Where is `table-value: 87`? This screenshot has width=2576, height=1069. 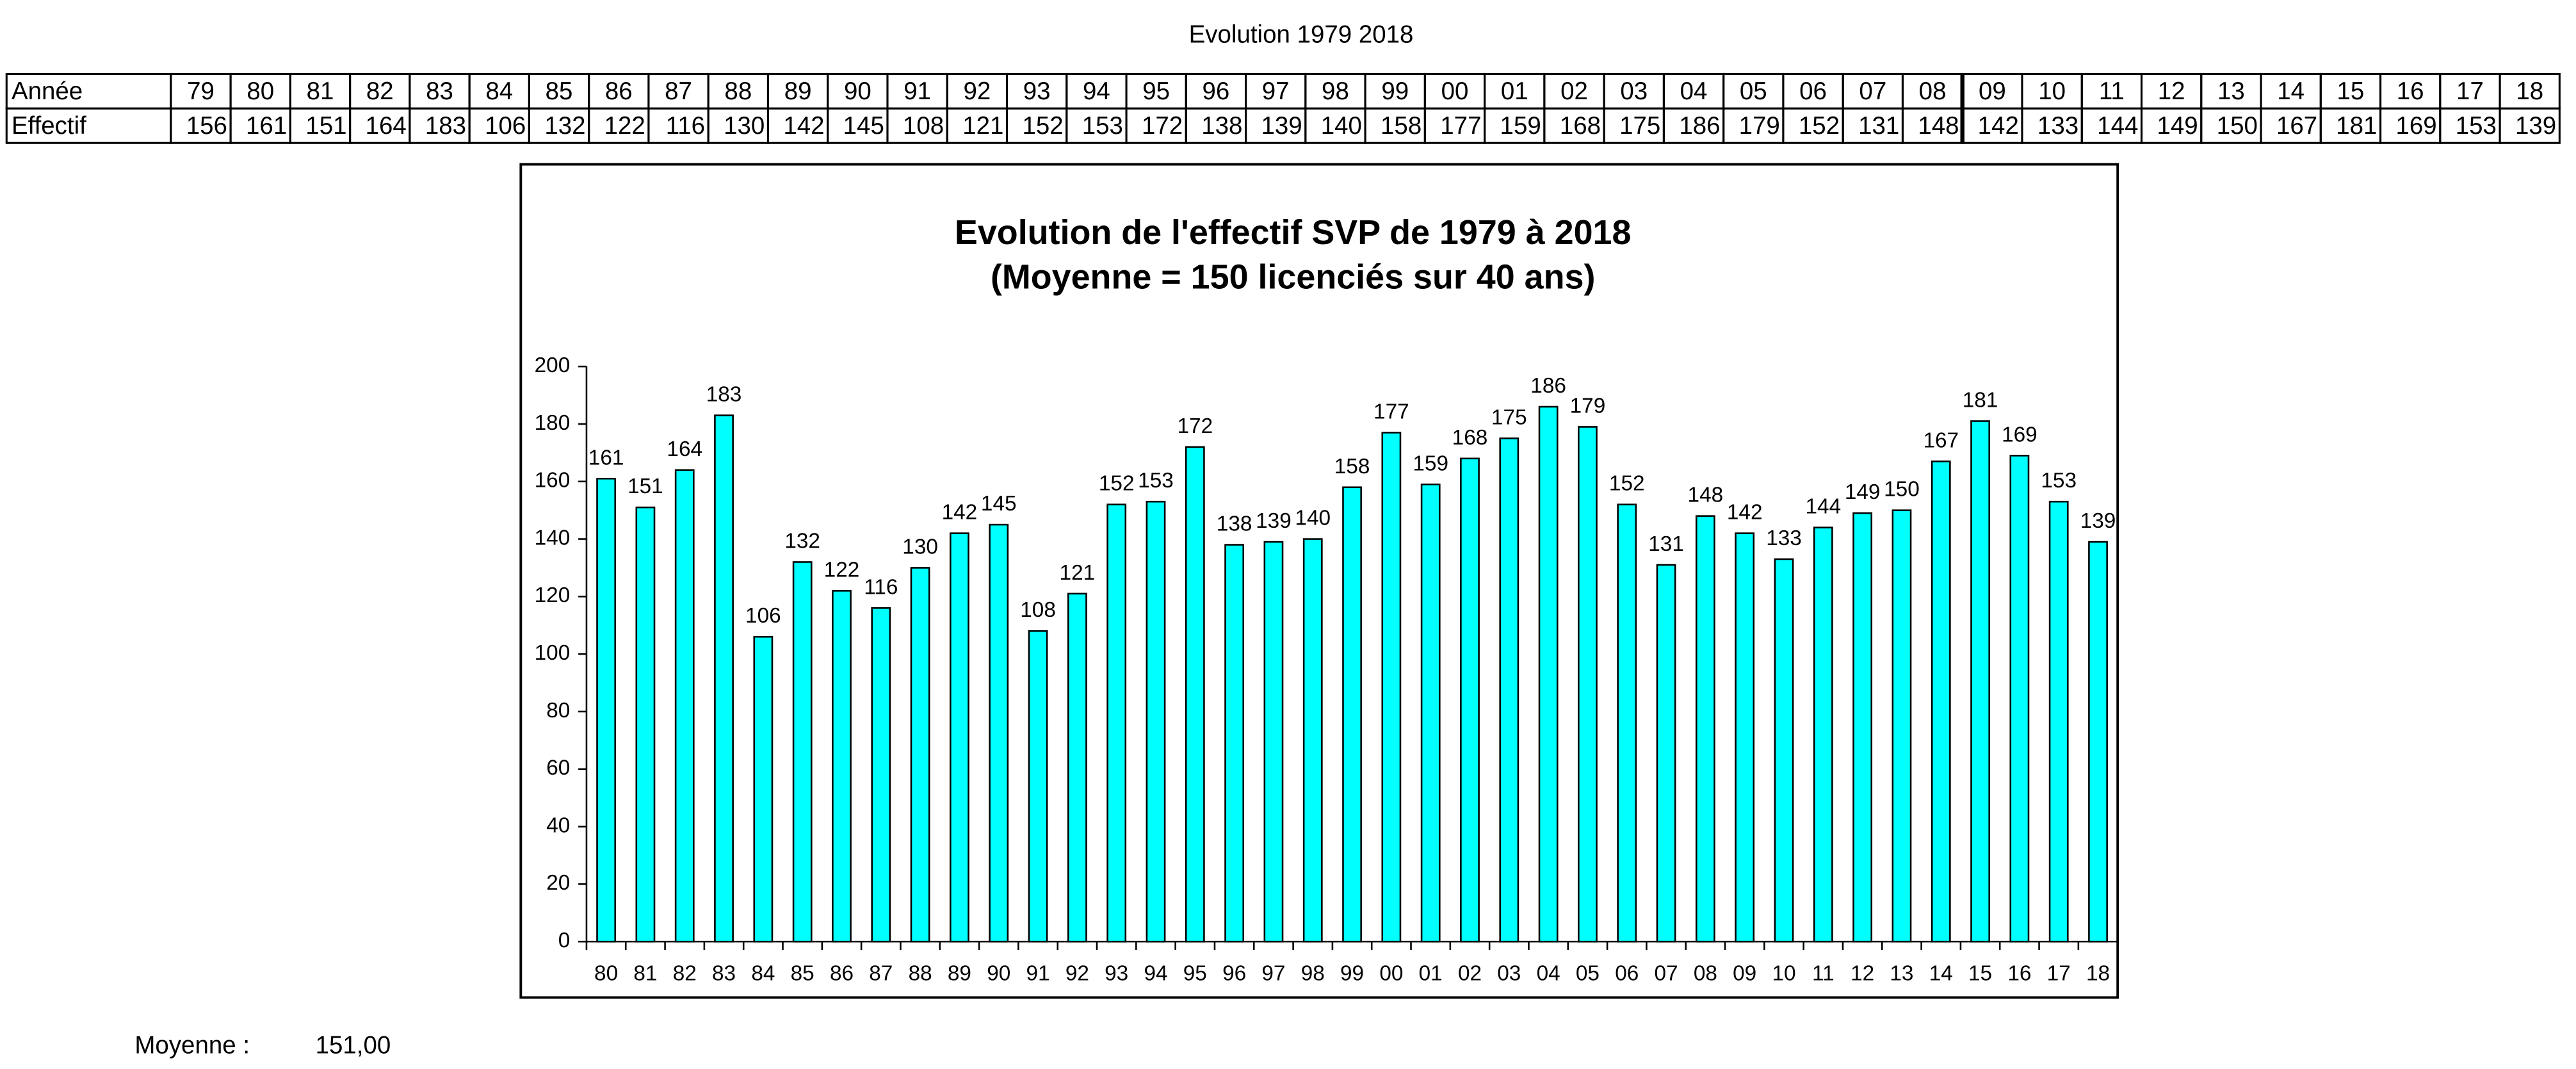 table-value: 87 is located at coordinates (678, 91).